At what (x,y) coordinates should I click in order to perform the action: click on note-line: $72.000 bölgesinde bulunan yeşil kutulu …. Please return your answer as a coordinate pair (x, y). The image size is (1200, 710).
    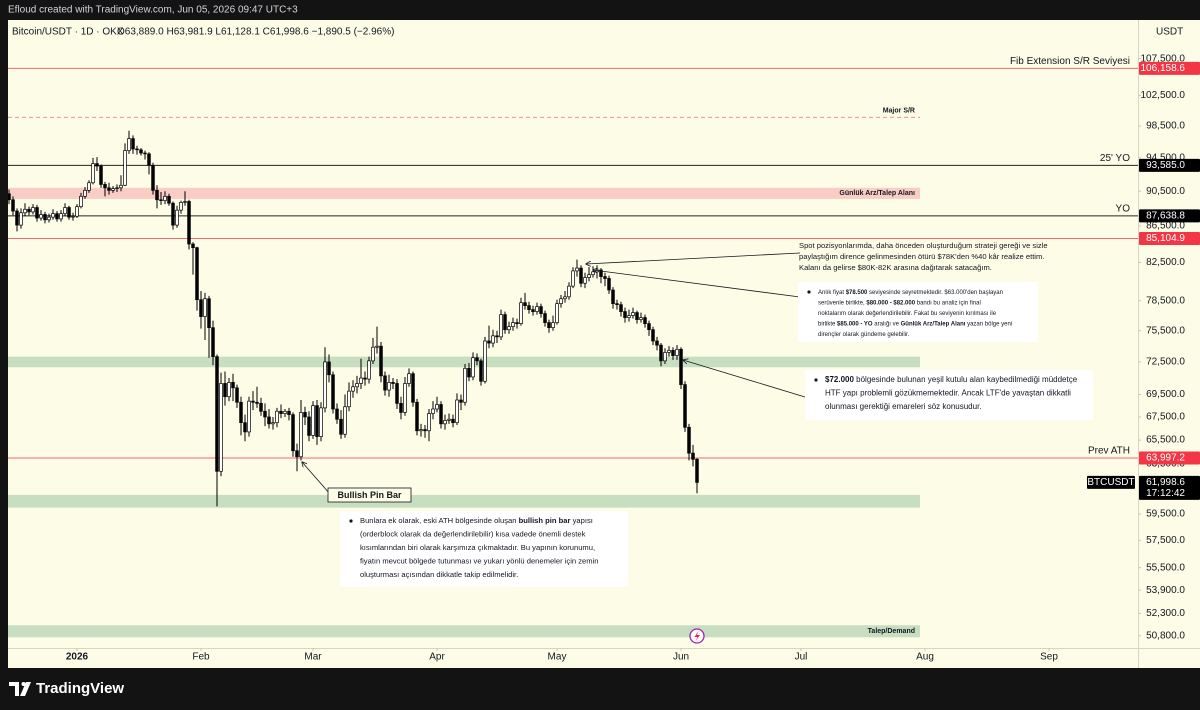
    Looking at the image, I should click on (951, 379).